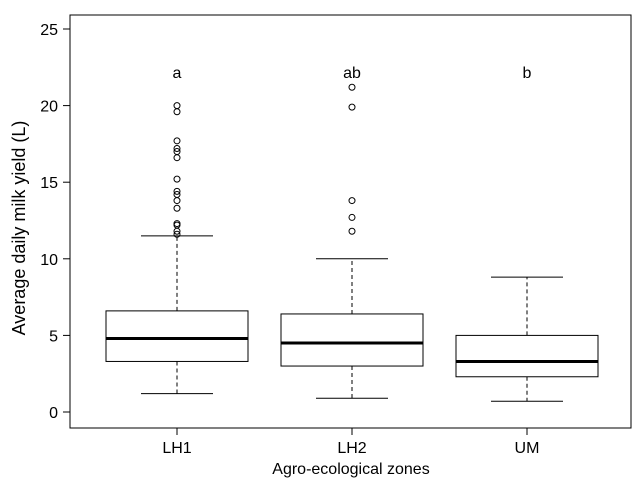 This screenshot has width=632, height=480. What do you see at coordinates (351, 448) in the screenshot?
I see `x-tick-label-lh2: LH2` at bounding box center [351, 448].